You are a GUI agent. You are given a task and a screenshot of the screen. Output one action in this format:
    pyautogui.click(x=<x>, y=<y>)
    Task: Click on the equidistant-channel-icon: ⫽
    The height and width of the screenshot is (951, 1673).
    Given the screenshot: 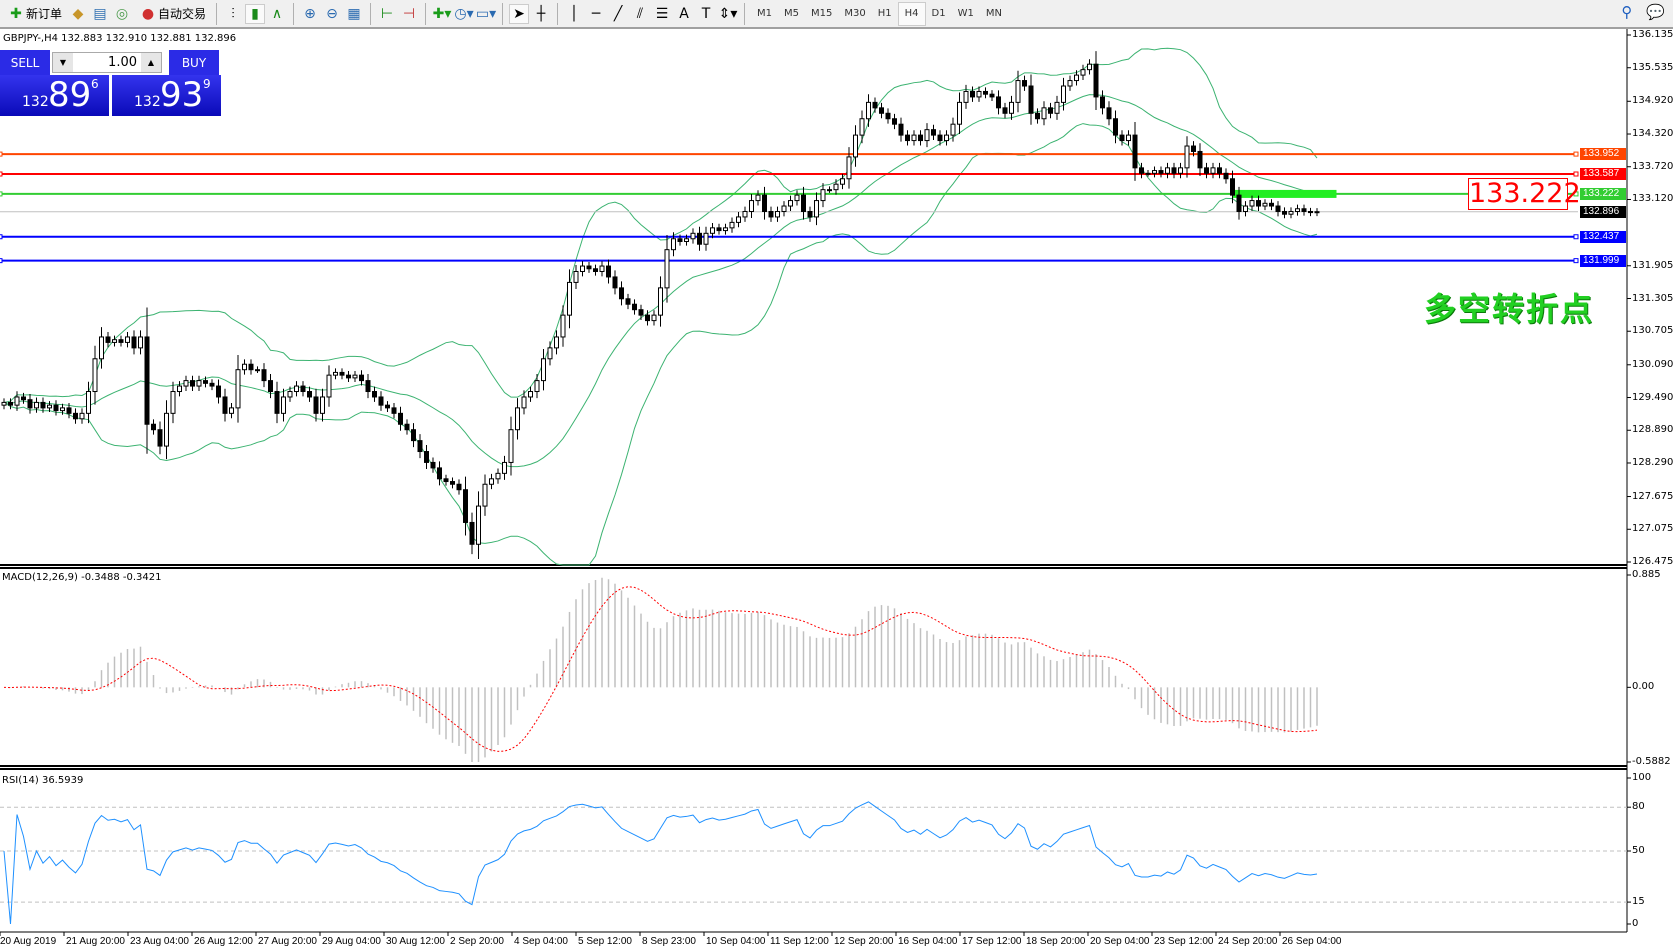 What is the action you would take?
    pyautogui.click(x=640, y=13)
    